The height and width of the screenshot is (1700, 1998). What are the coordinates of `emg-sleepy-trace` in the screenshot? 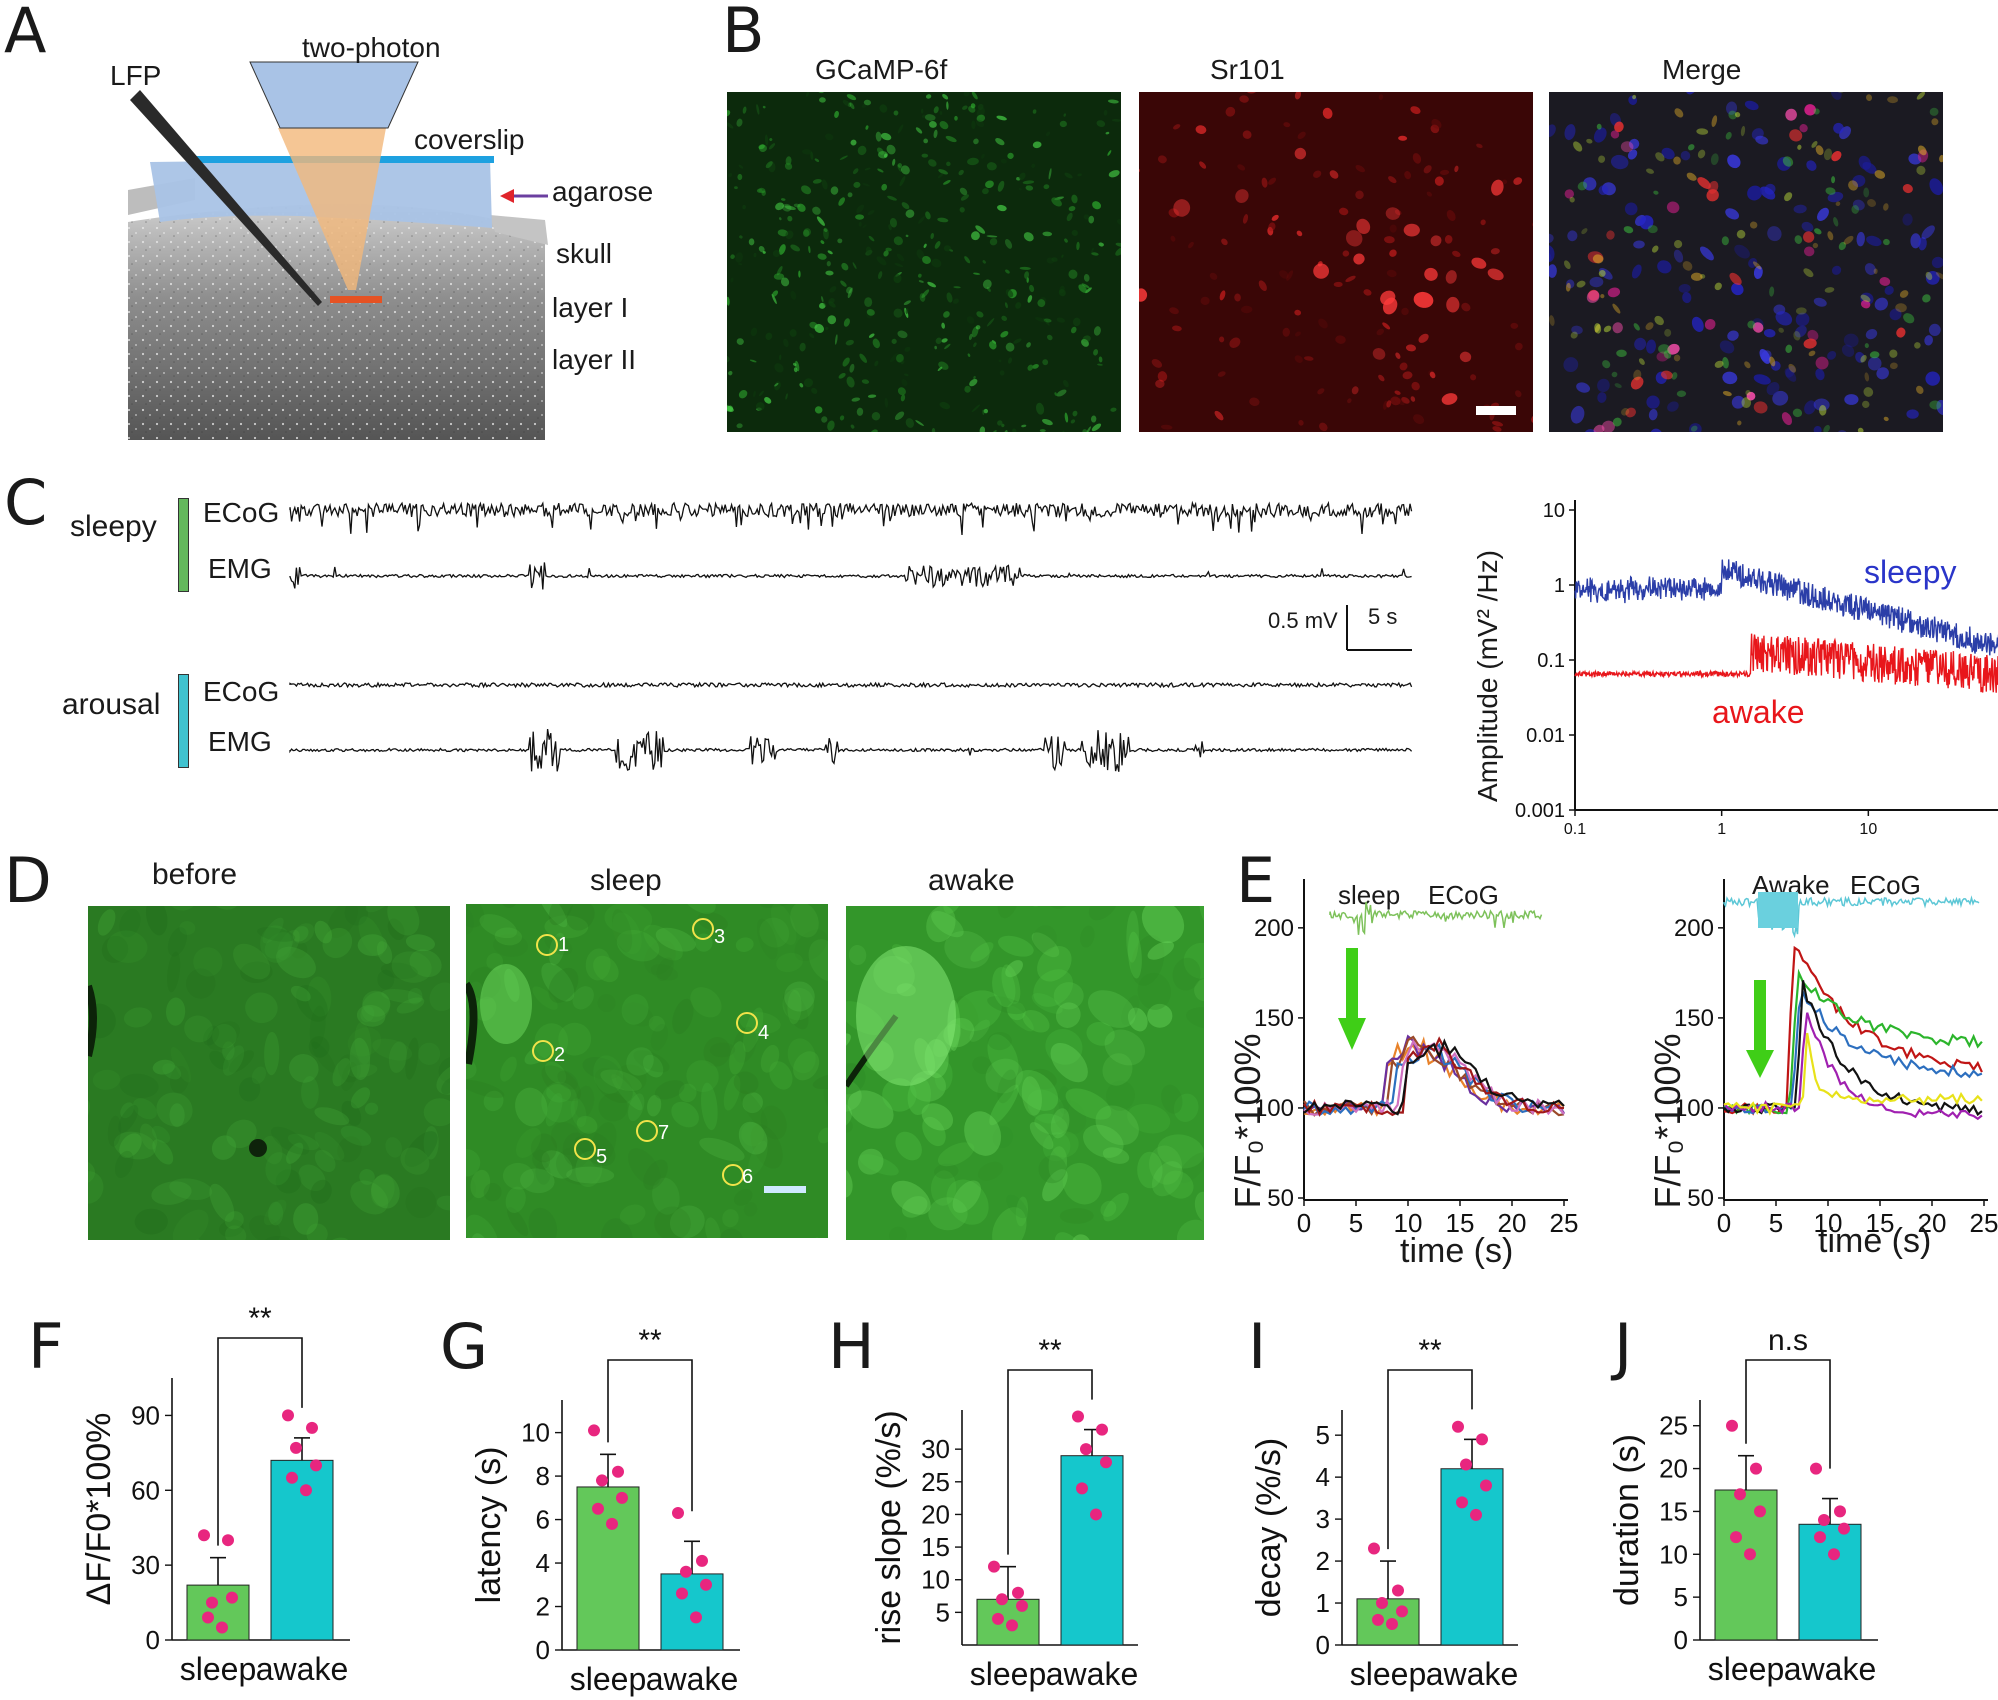 It's located at (850, 576).